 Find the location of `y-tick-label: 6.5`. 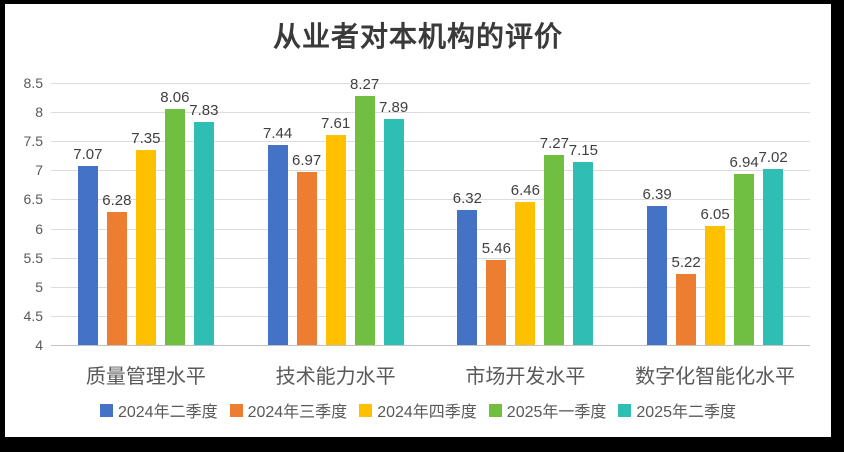

y-tick-label: 6.5 is located at coordinates (33, 199).